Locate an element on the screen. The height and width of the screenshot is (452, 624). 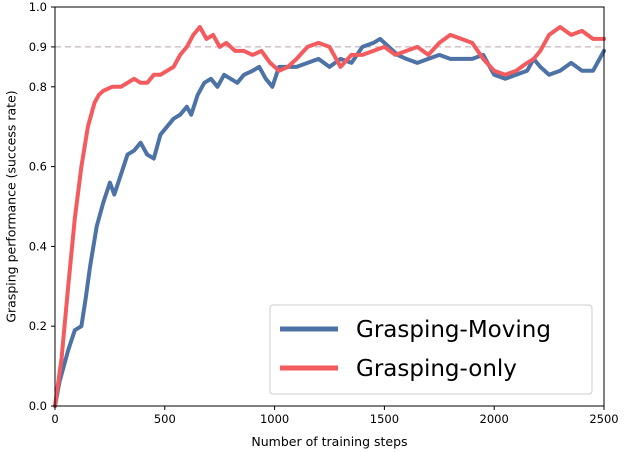
legend-label-grasping-only: Grasping-only is located at coordinates (436, 369).